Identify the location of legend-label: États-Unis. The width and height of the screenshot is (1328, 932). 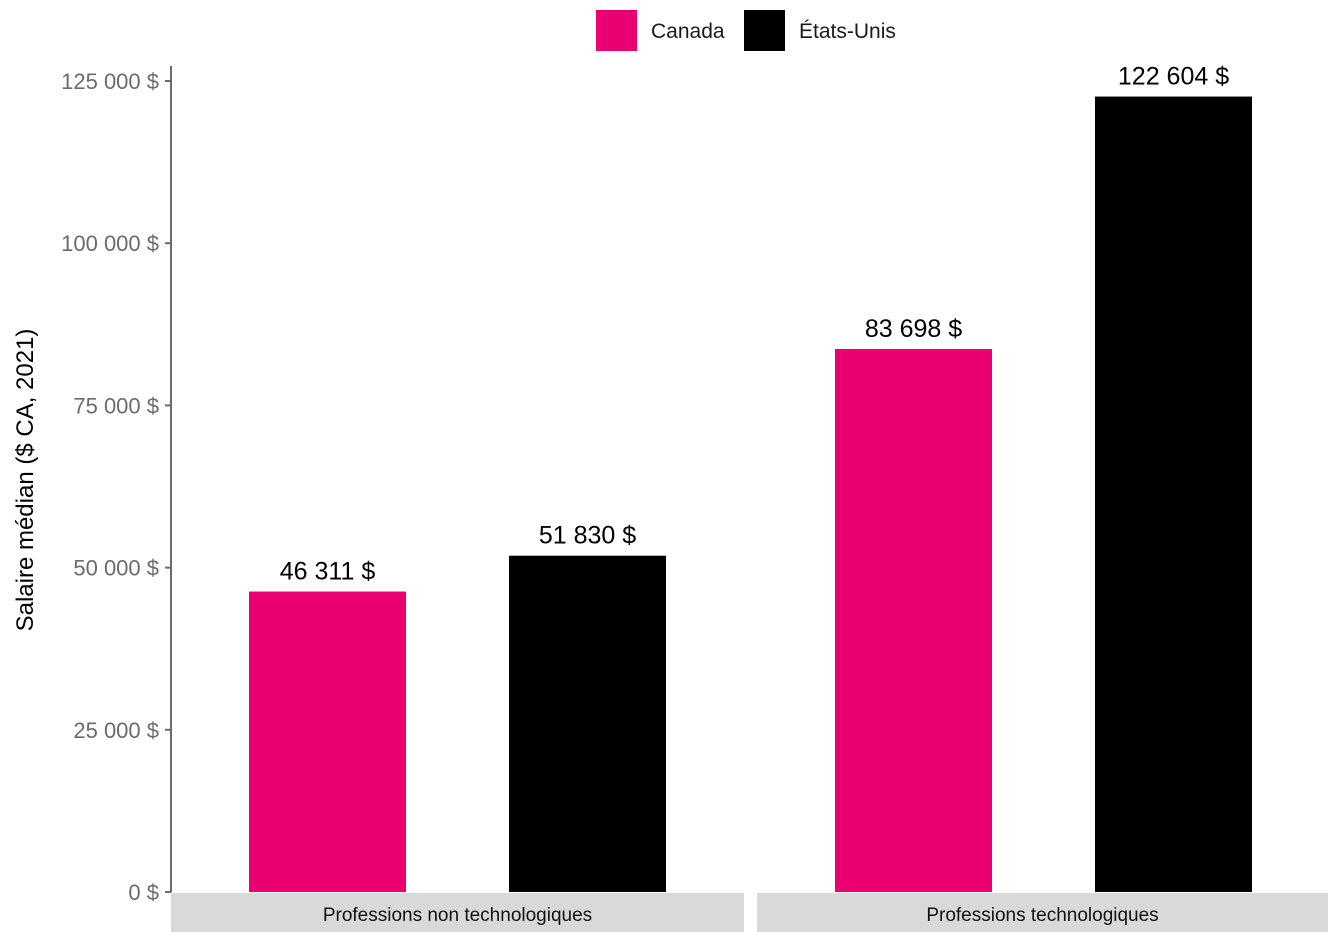
(847, 31).